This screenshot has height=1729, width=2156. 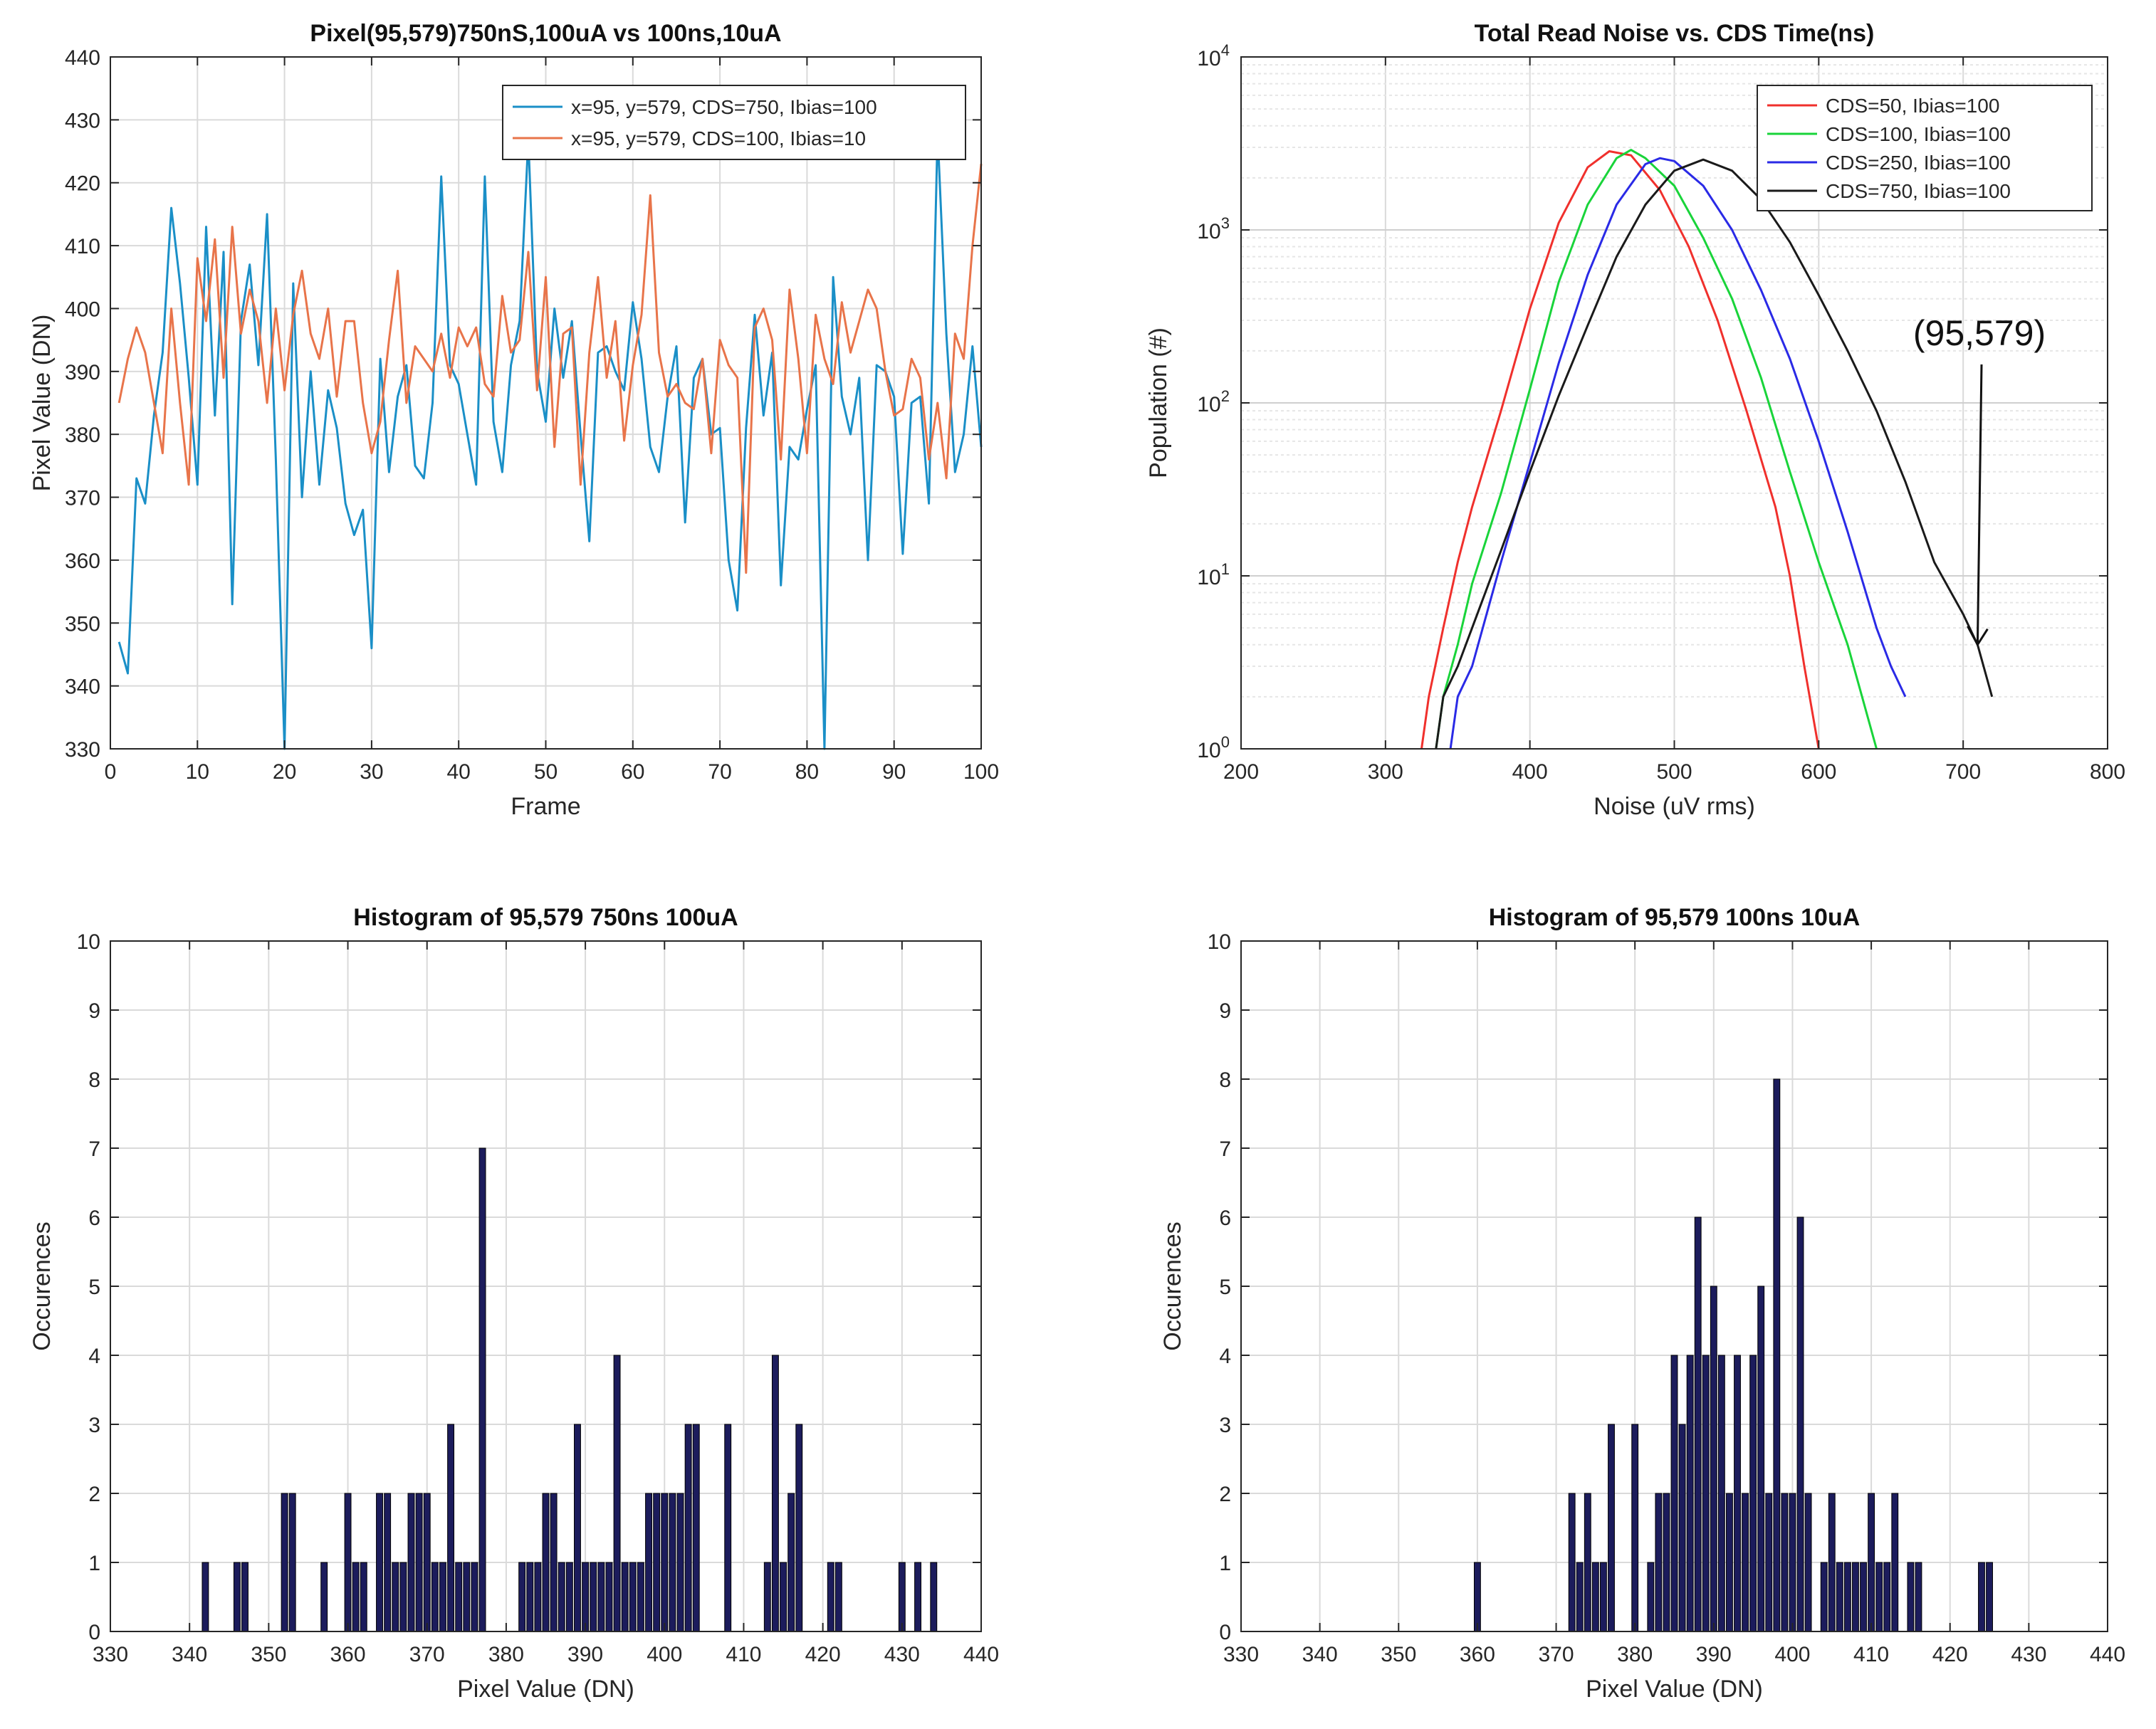 I want to click on y-tick-label: 9, so click(x=94, y=1011).